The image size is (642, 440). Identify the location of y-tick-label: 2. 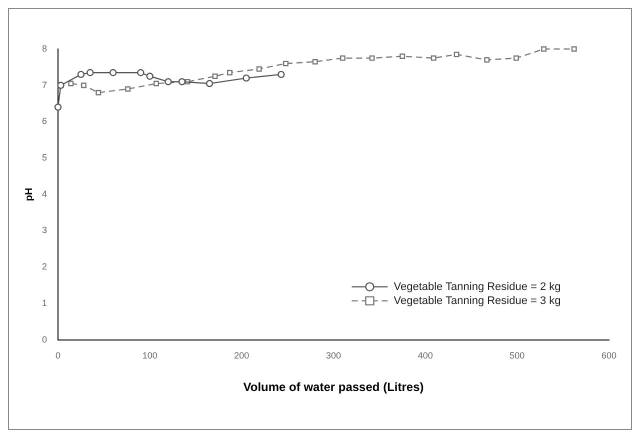
(45, 267).